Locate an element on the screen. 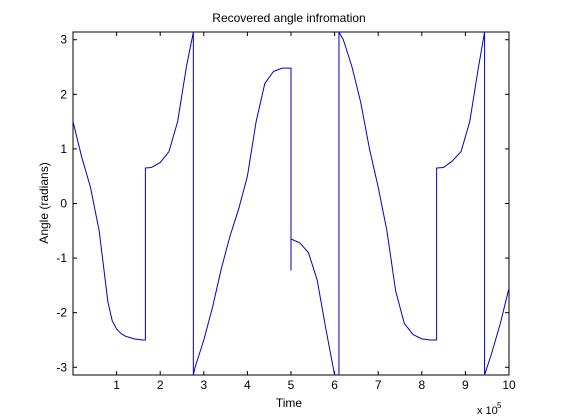 The width and height of the screenshot is (561, 420). x-tick-label: 1 is located at coordinates (116, 385).